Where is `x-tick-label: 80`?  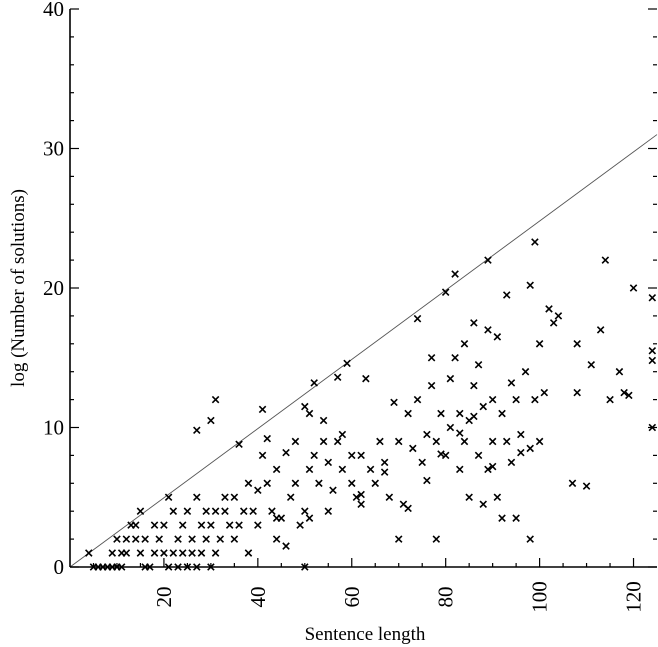
x-tick-label: 80 is located at coordinates (446, 597).